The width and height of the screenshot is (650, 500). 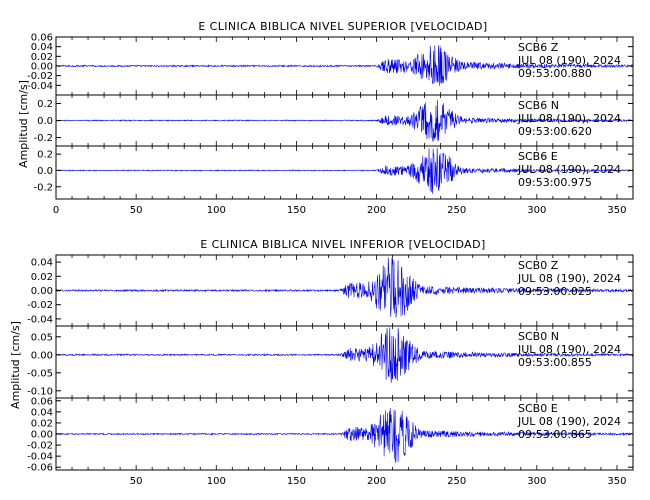 What do you see at coordinates (555, 362) in the screenshot?
I see `trace-time-label: 09:53:00.855` at bounding box center [555, 362].